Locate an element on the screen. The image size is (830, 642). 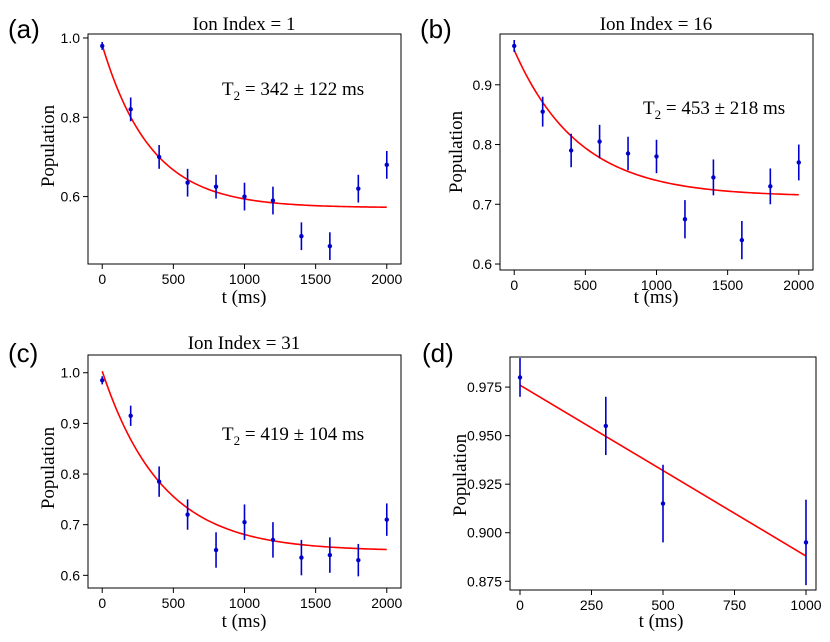
chart-title: Ion Index = 1 is located at coordinates (243, 24).